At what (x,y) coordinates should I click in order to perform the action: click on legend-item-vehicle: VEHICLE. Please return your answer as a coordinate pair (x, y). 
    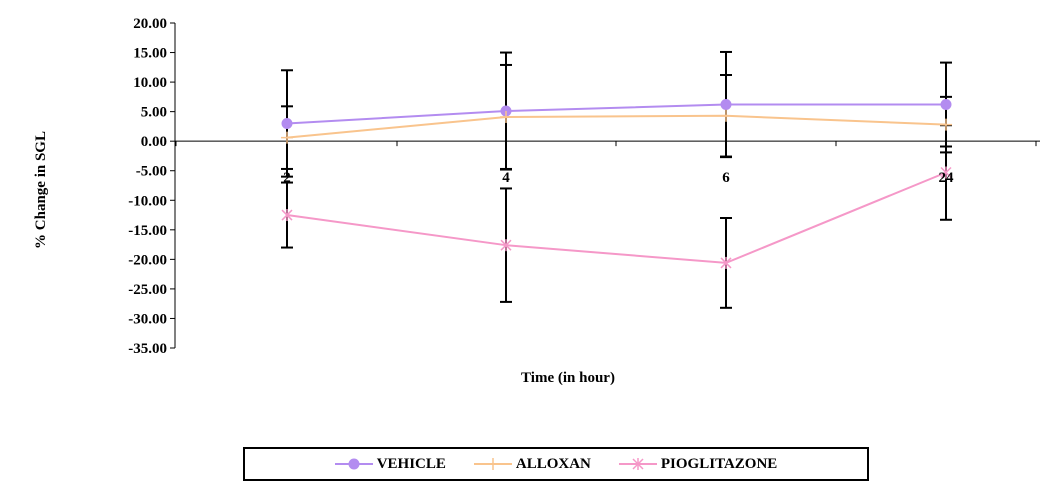
    Looking at the image, I should click on (390, 464).